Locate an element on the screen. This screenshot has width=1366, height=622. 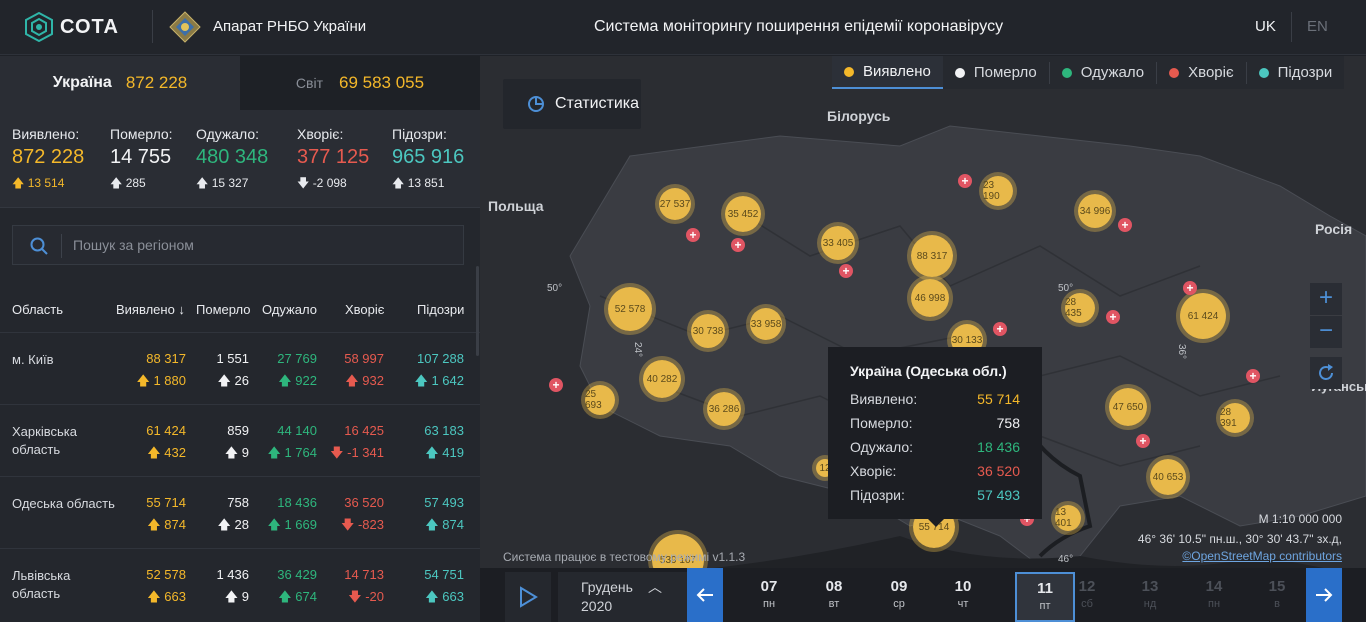
legend-suspected: Підозри is located at coordinates (1296, 72).